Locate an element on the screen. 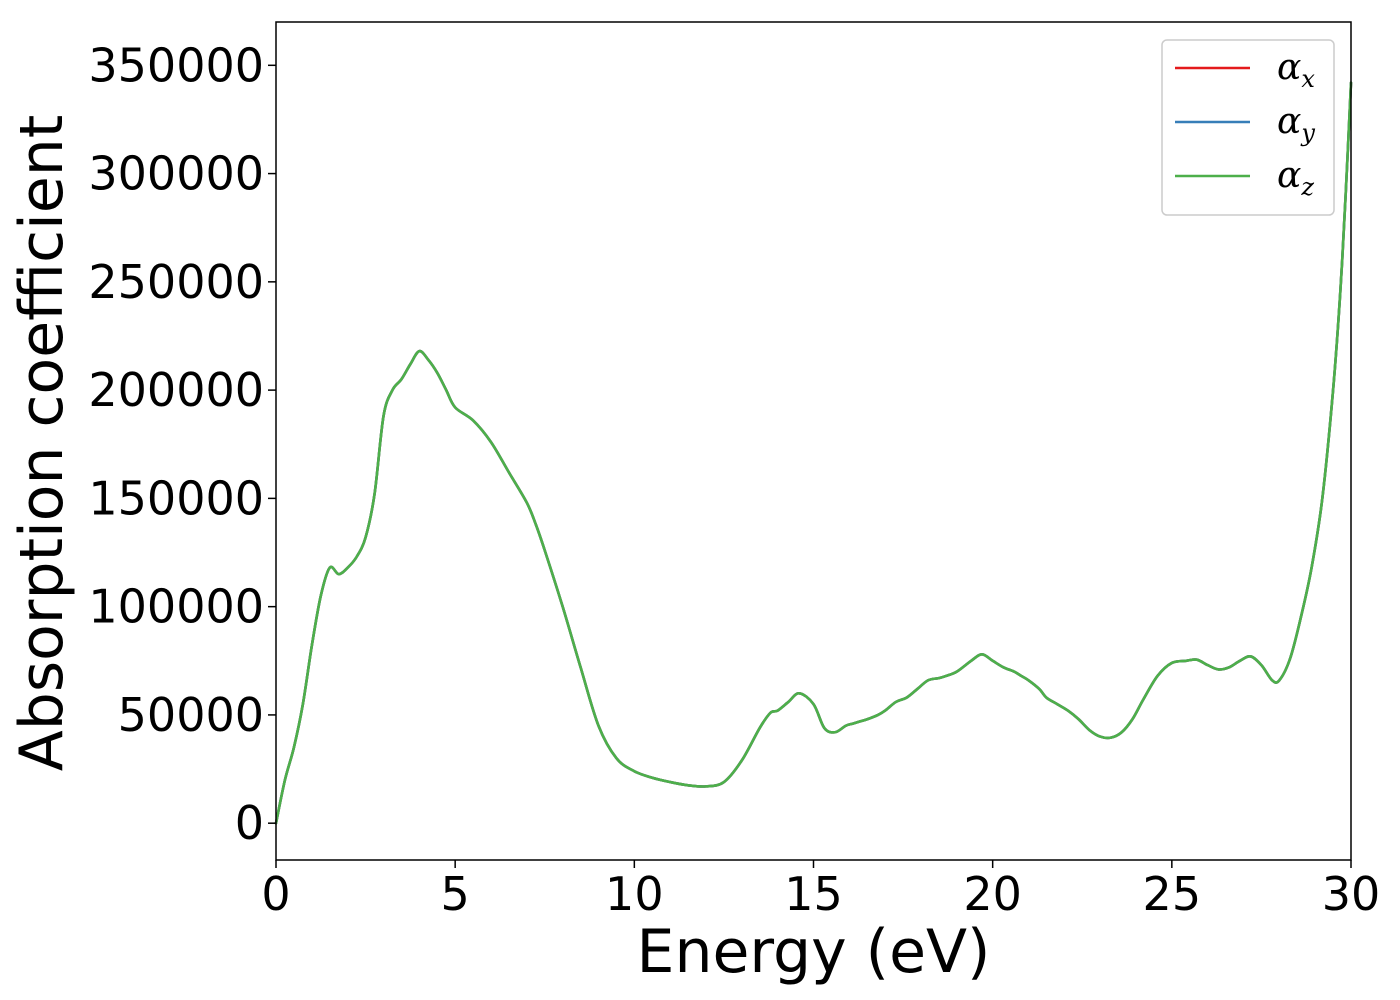  legend-subscript: x is located at coordinates (1308, 79).